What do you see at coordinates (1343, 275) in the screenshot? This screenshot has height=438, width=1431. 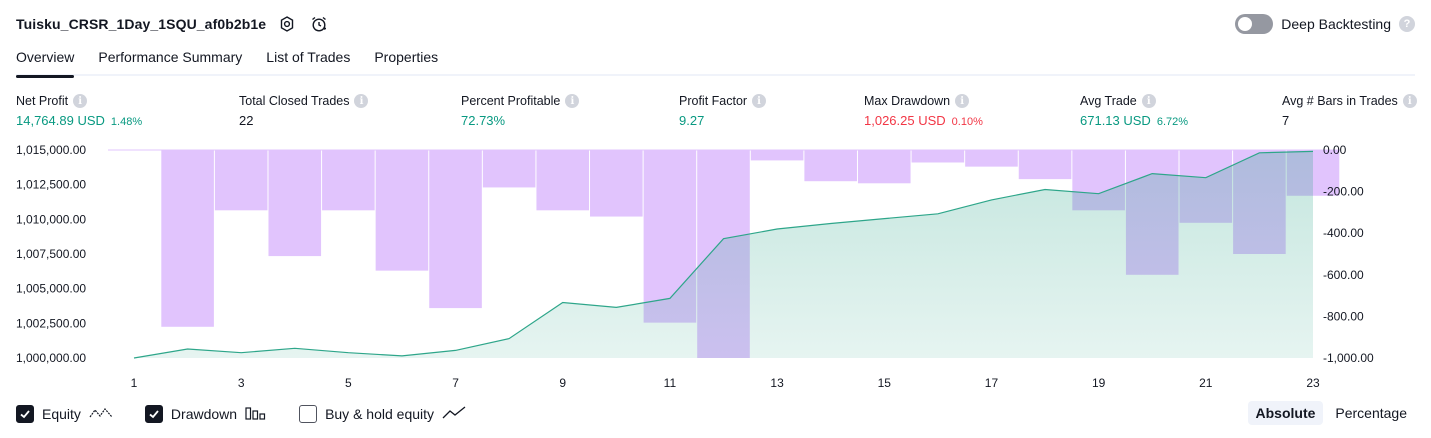 I see `right-axis-tick-label: -600.00` at bounding box center [1343, 275].